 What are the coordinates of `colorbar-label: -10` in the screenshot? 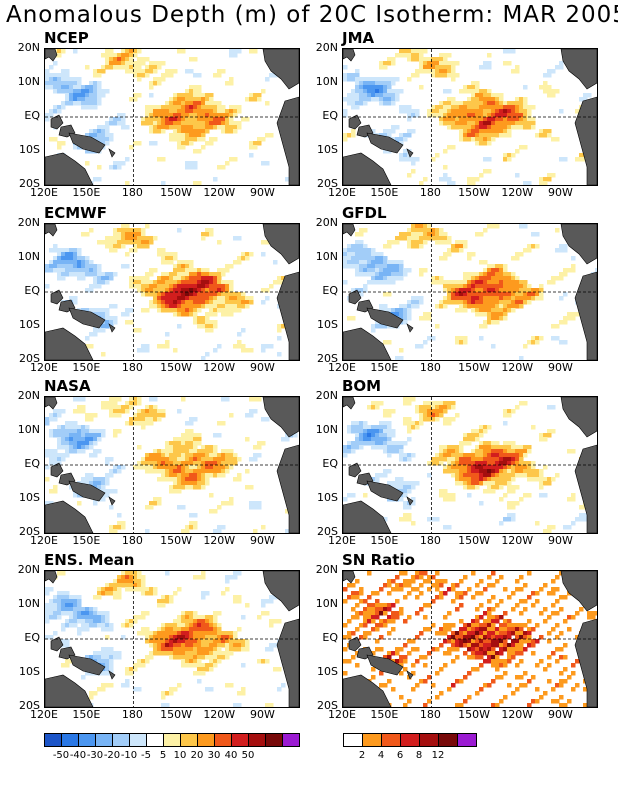 It's located at (129, 755).